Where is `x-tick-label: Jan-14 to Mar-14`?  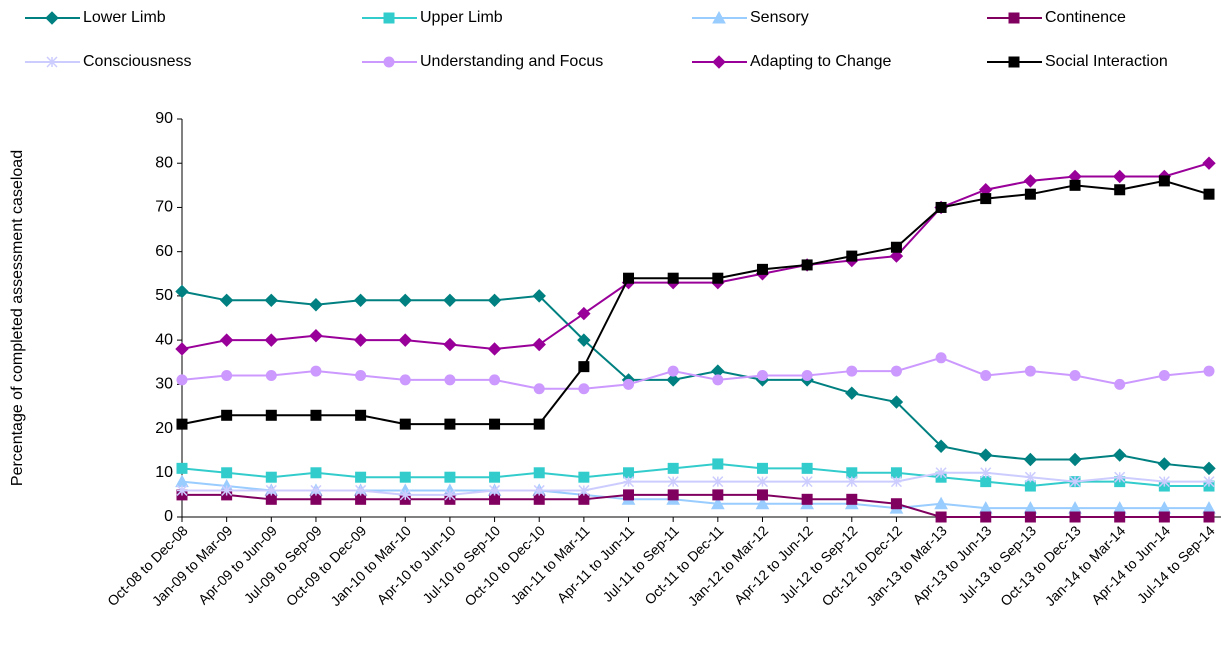
x-tick-label: Jan-14 to Mar-14 is located at coordinates (1085, 565).